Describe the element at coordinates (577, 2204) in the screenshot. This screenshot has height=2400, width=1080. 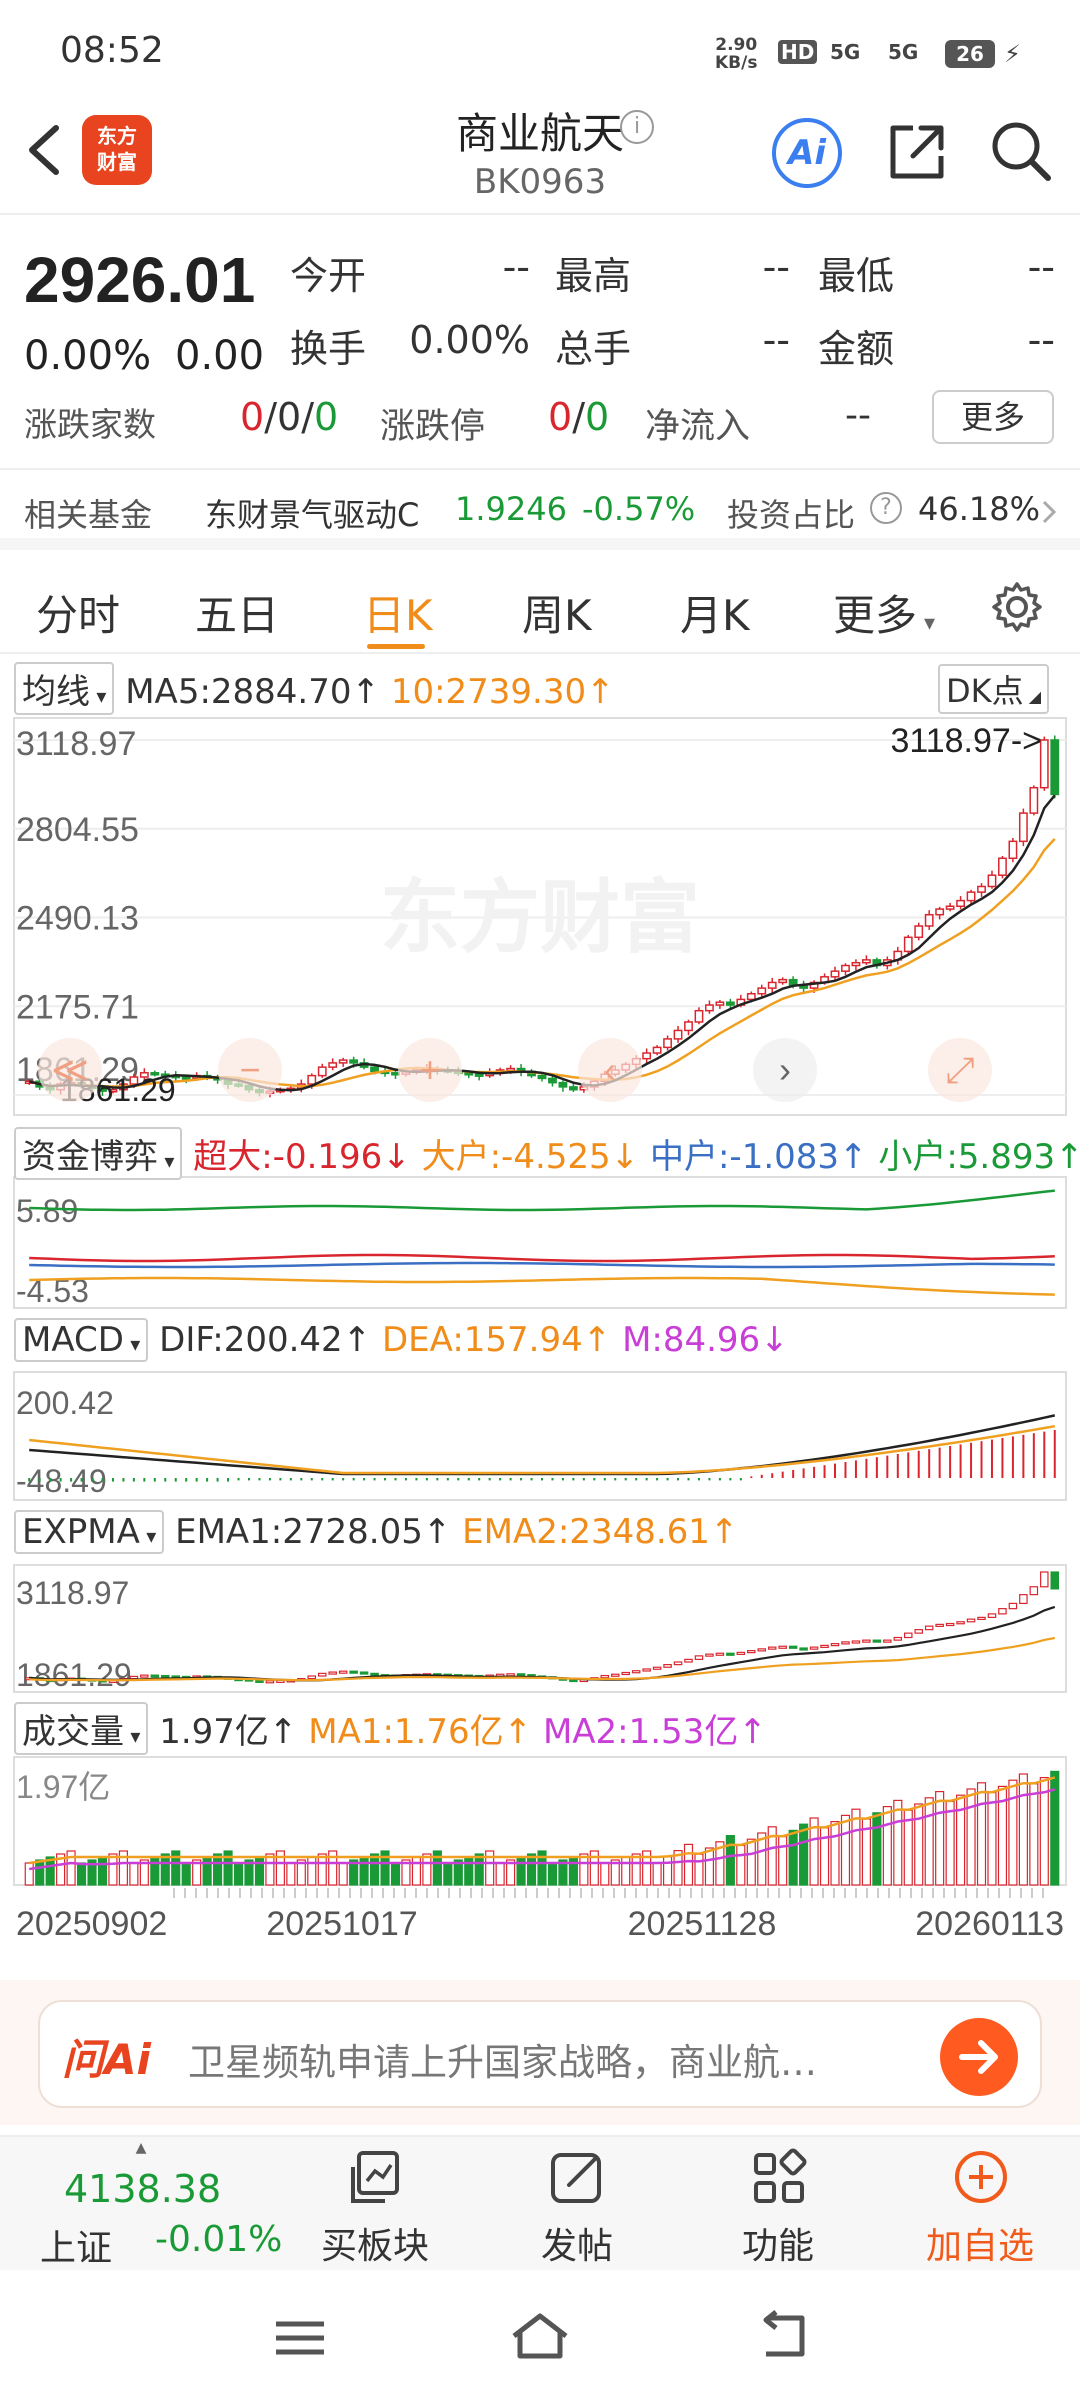
I see `nav-post: 发帖` at that location.